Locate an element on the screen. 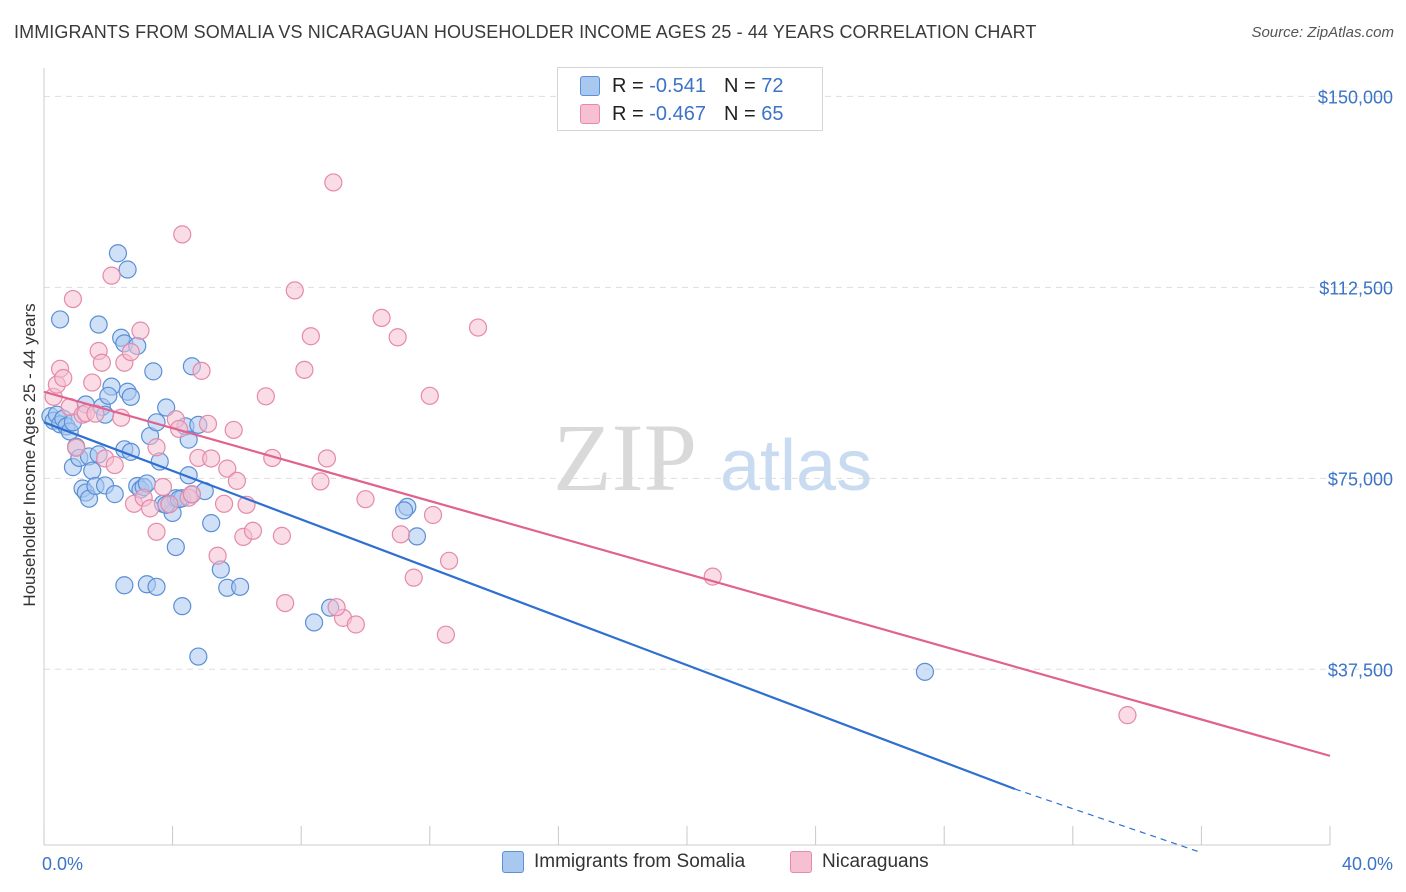 The height and width of the screenshot is (892, 1406). somalia-legend-swatch is located at coordinates (513, 862).